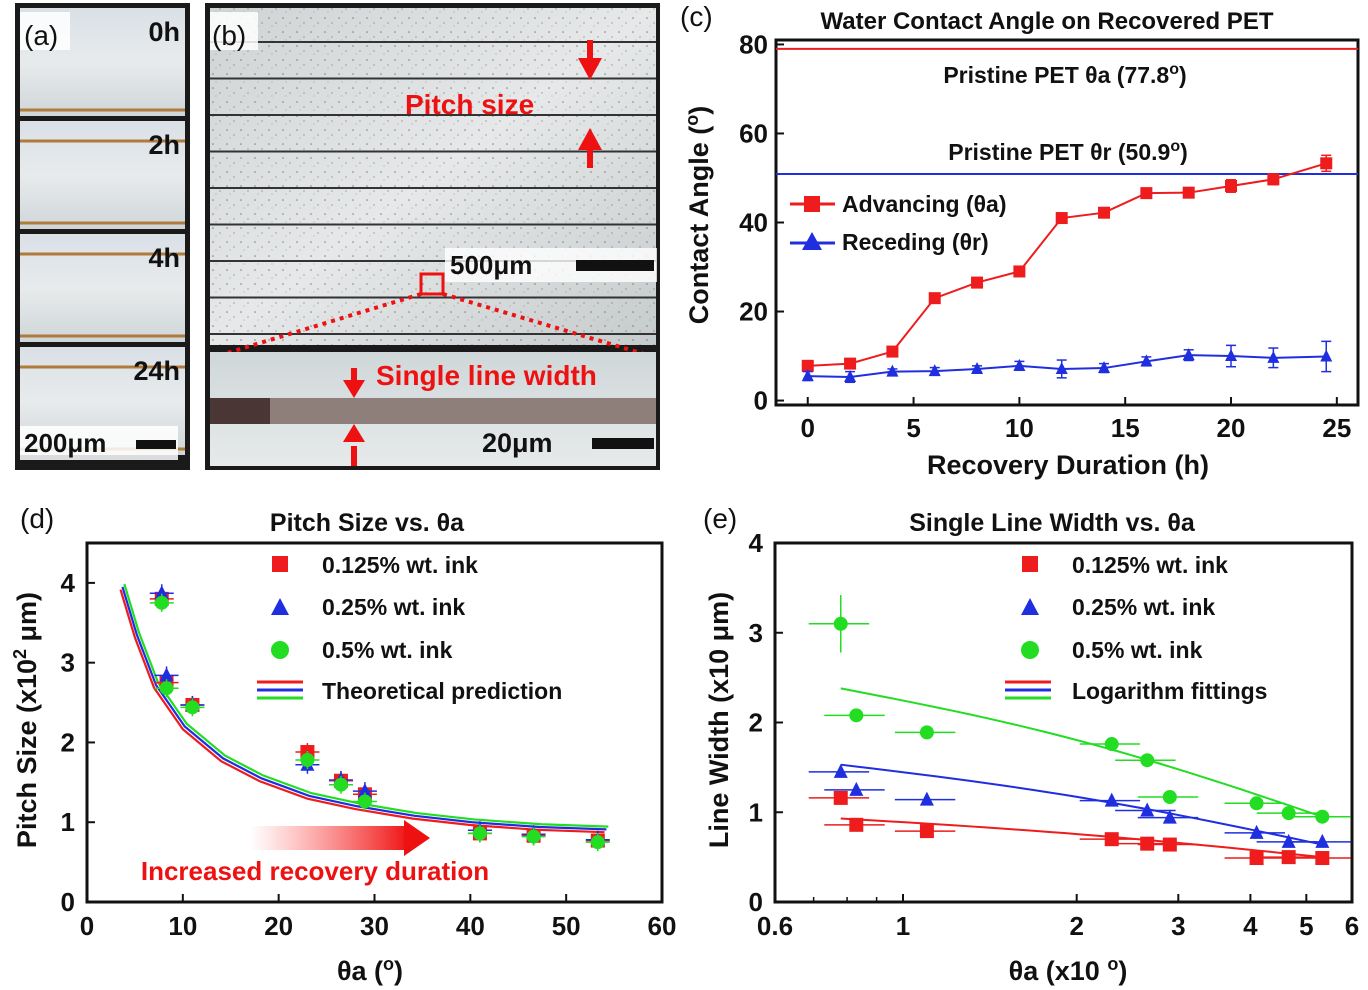 The height and width of the screenshot is (990, 1368). I want to click on pitch-arrow-up, so click(590, 139).